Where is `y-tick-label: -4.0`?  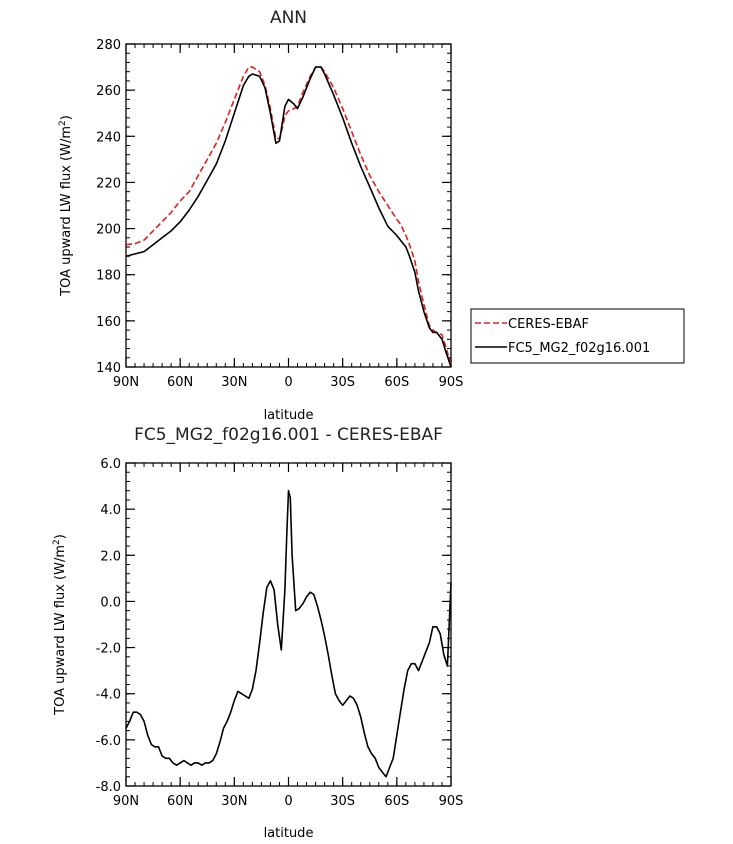
y-tick-label: -4.0 is located at coordinates (108, 695).